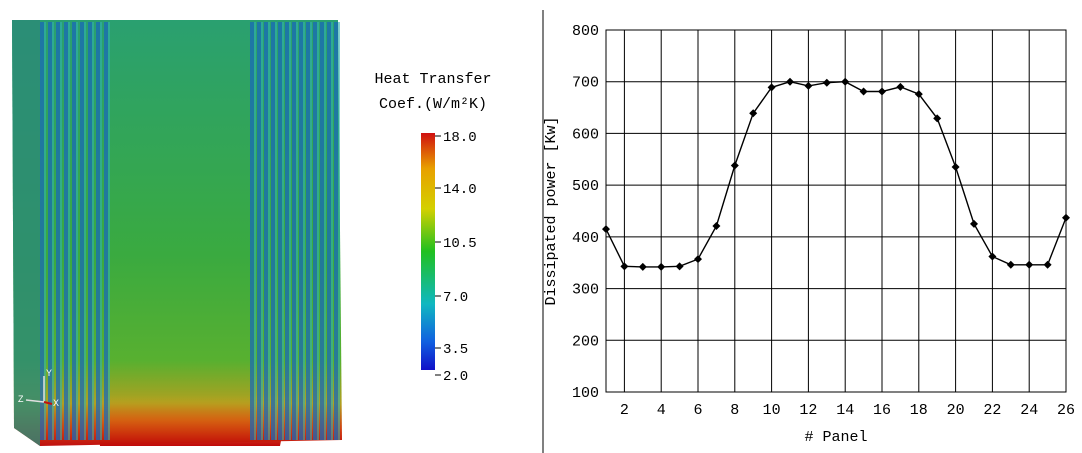  I want to click on y-tick-label: 200, so click(585, 341).